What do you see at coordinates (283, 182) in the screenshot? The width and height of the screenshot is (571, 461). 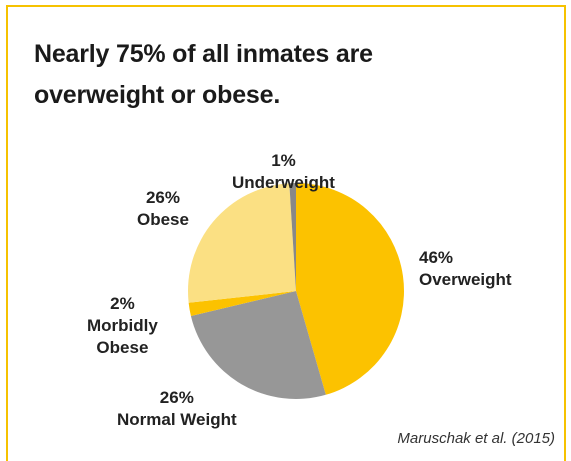 I see `label-underweight-name: Underweight` at bounding box center [283, 182].